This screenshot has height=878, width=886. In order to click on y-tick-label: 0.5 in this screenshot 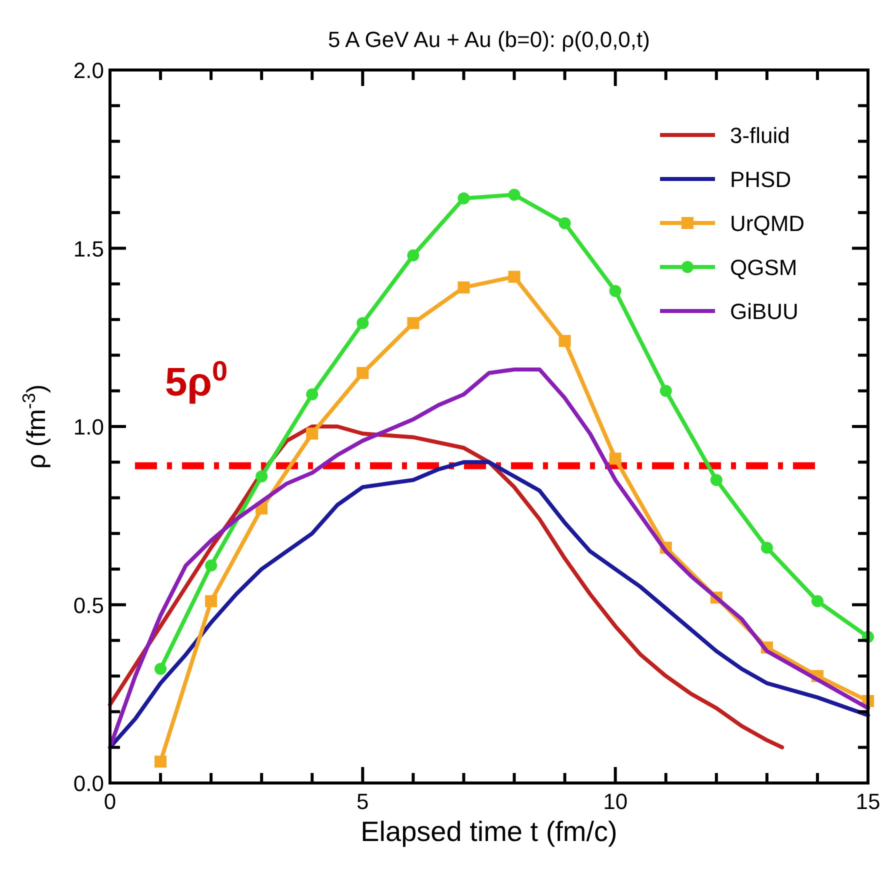, I will do `click(88, 605)`.